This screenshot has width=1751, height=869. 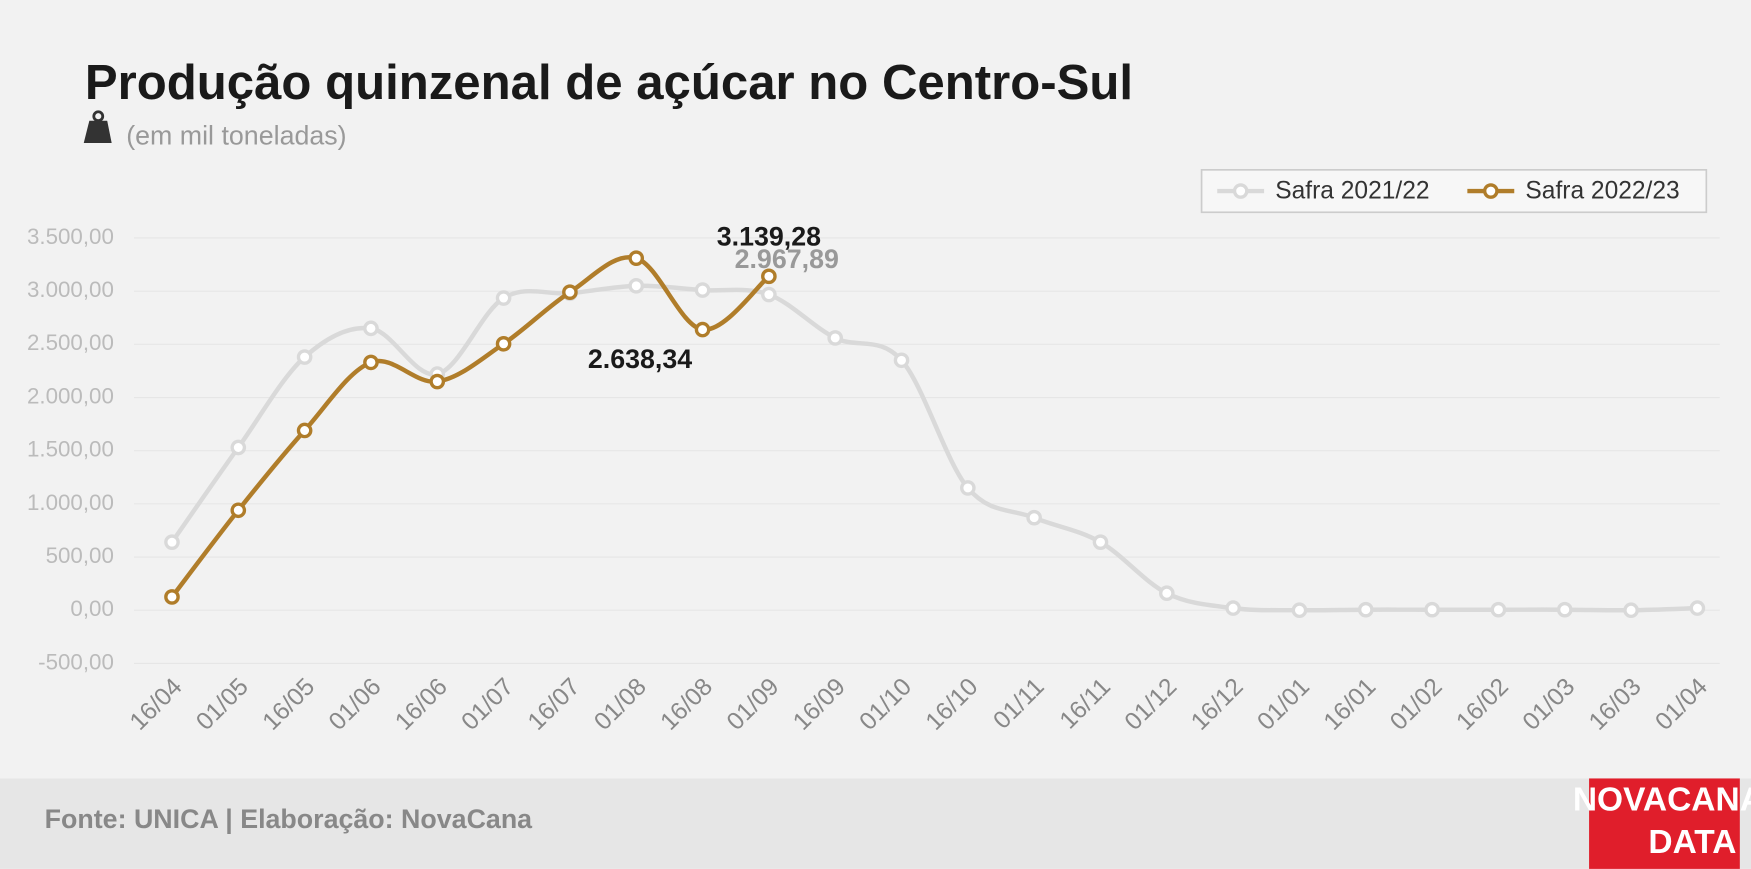 What do you see at coordinates (640, 359) in the screenshot?
I see `data-label: 2.638,34` at bounding box center [640, 359].